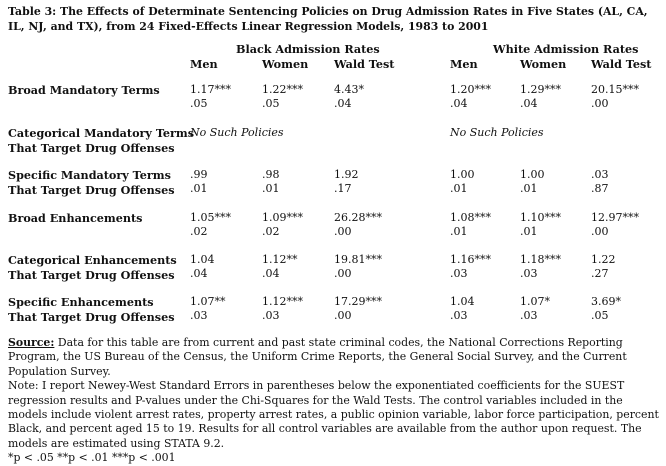 This screenshot has height=466, width=666. What do you see at coordinates (540, 89) in the screenshot?
I see `cell-estimate: 1.29***` at bounding box center [540, 89].